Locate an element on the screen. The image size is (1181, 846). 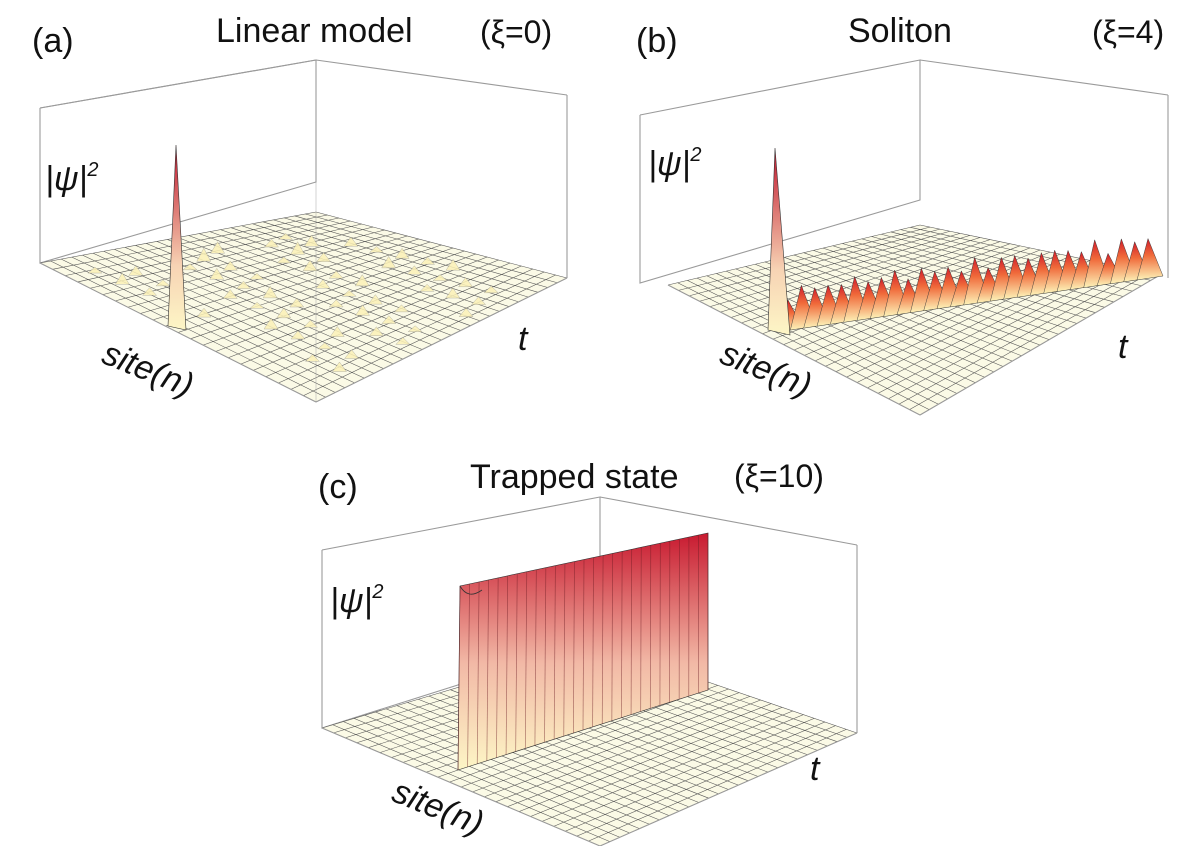
panel-a-peak is located at coordinates (177, 237).